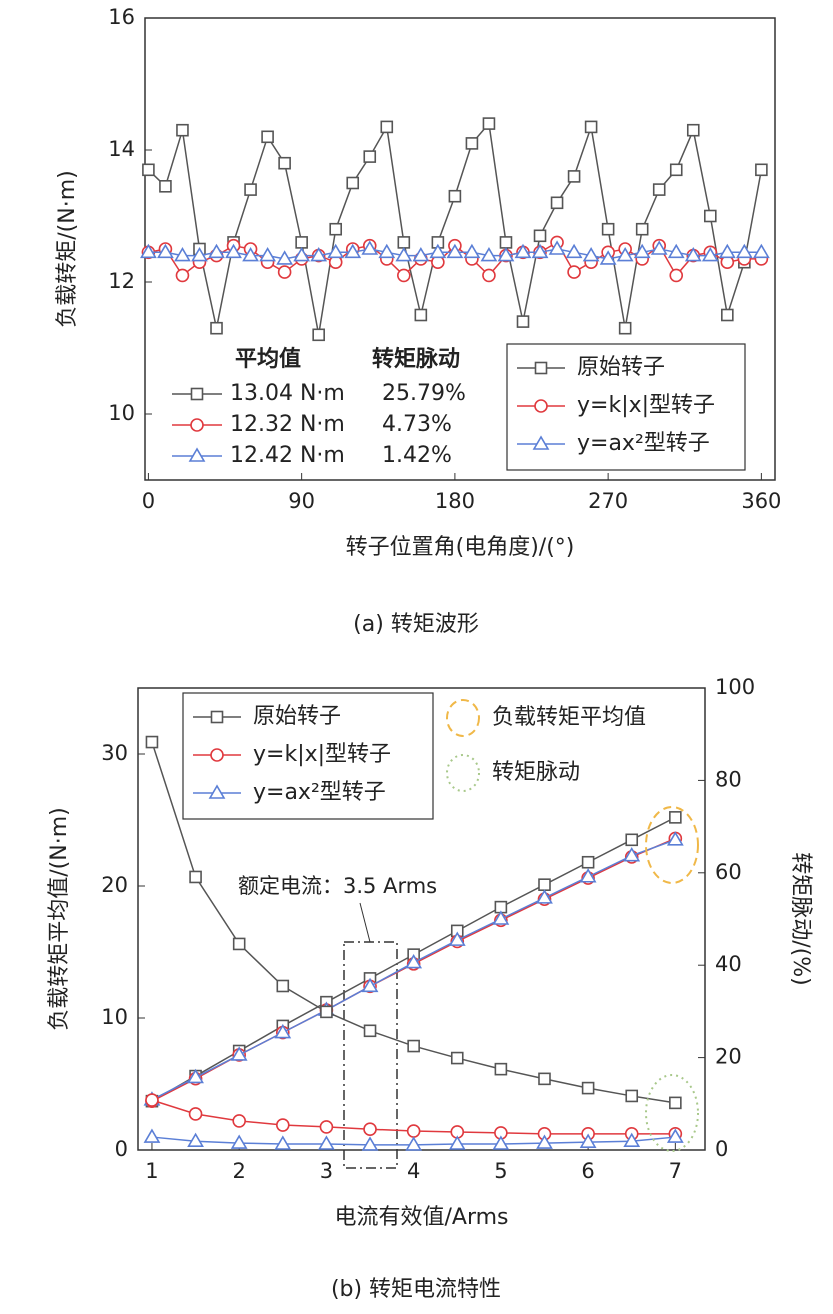 This screenshot has width=833, height=1314. What do you see at coordinates (151, 1171) in the screenshot?
I see `x-tick-label: 1` at bounding box center [151, 1171].